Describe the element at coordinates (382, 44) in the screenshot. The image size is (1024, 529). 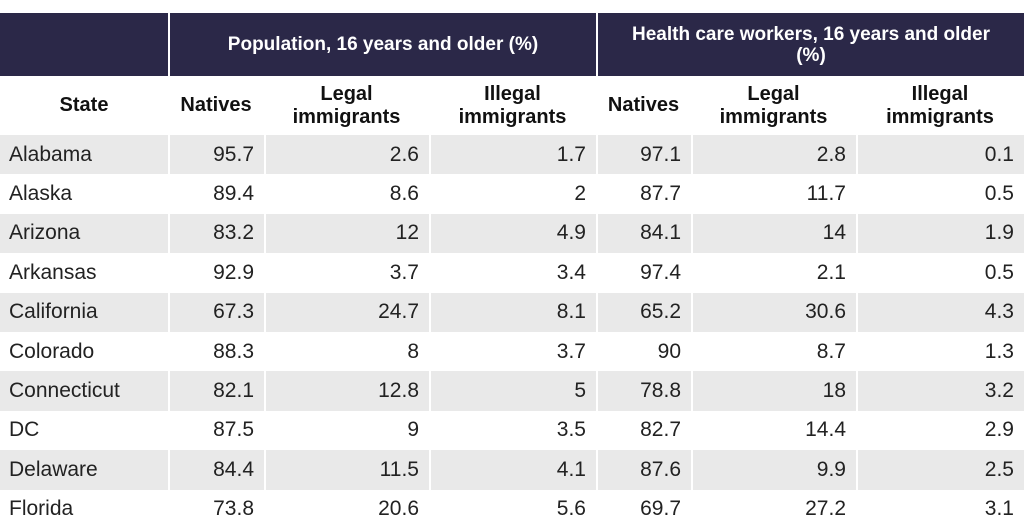
I see `group-header-population: Population, 16 years and older (%)` at that location.